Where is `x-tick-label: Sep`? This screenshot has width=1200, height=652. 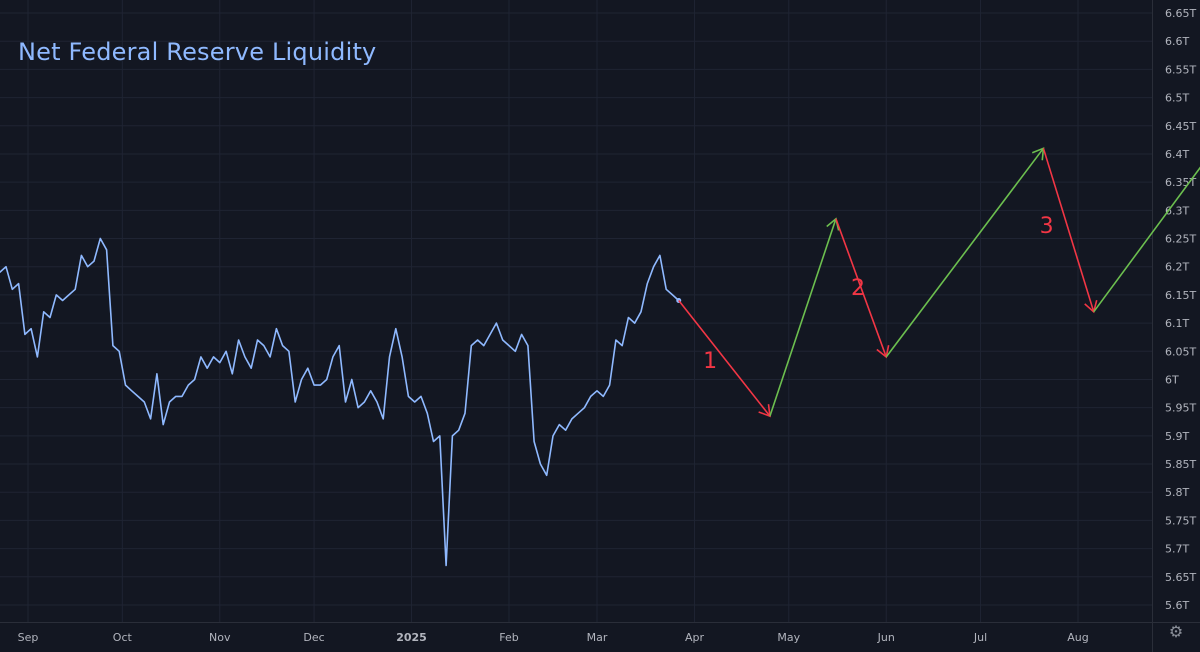 x-tick-label: Sep is located at coordinates (28, 637).